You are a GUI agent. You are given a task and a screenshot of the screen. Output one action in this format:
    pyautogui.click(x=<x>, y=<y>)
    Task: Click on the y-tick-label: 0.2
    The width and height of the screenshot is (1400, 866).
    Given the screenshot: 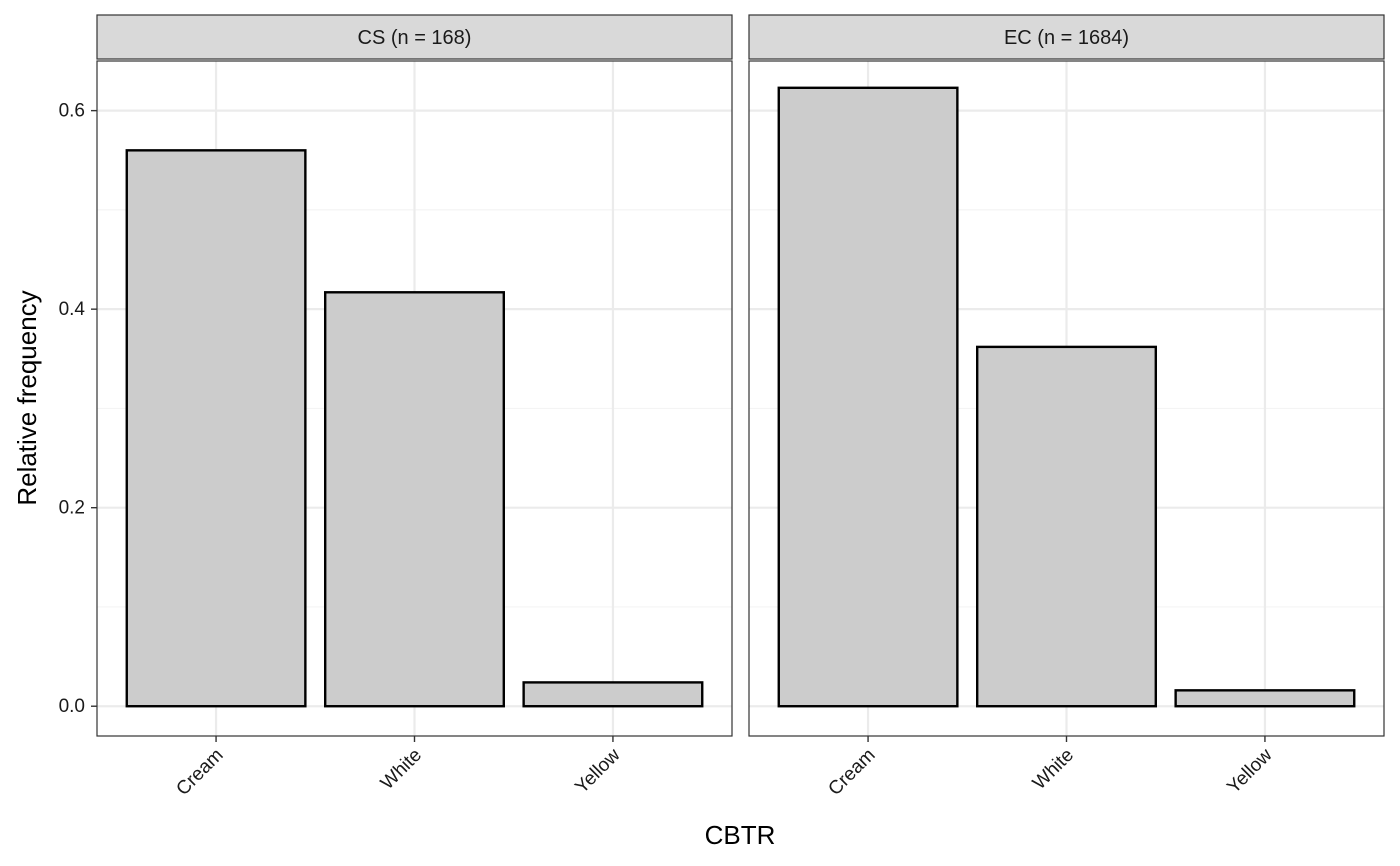 What is the action you would take?
    pyautogui.click(x=72, y=508)
    